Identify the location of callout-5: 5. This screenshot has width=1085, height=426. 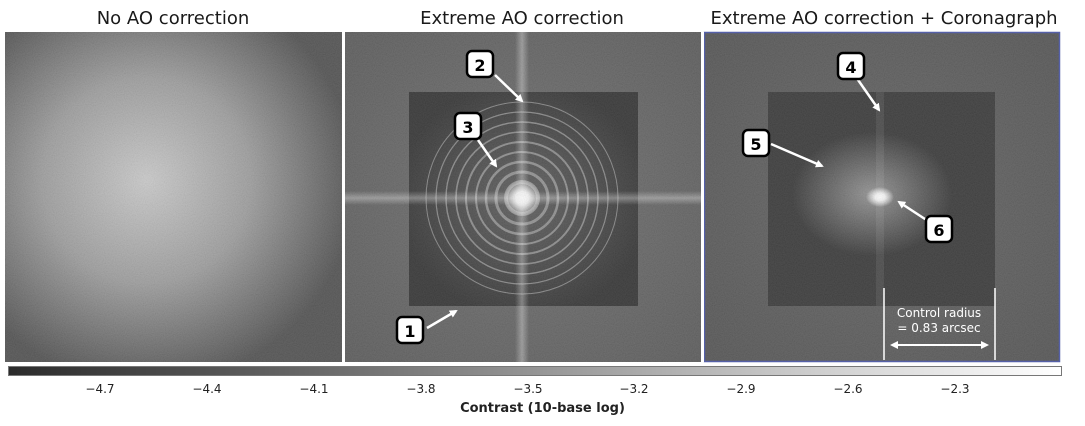
(756, 143).